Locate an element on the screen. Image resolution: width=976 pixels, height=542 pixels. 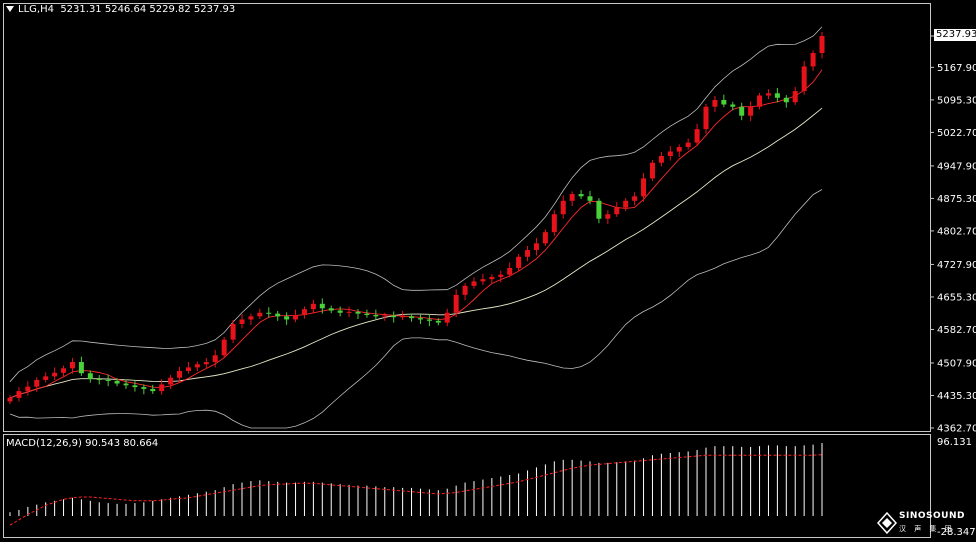
brand-logo: SINOSOUND 汉 声 集 团 is located at coordinates (925, 524).